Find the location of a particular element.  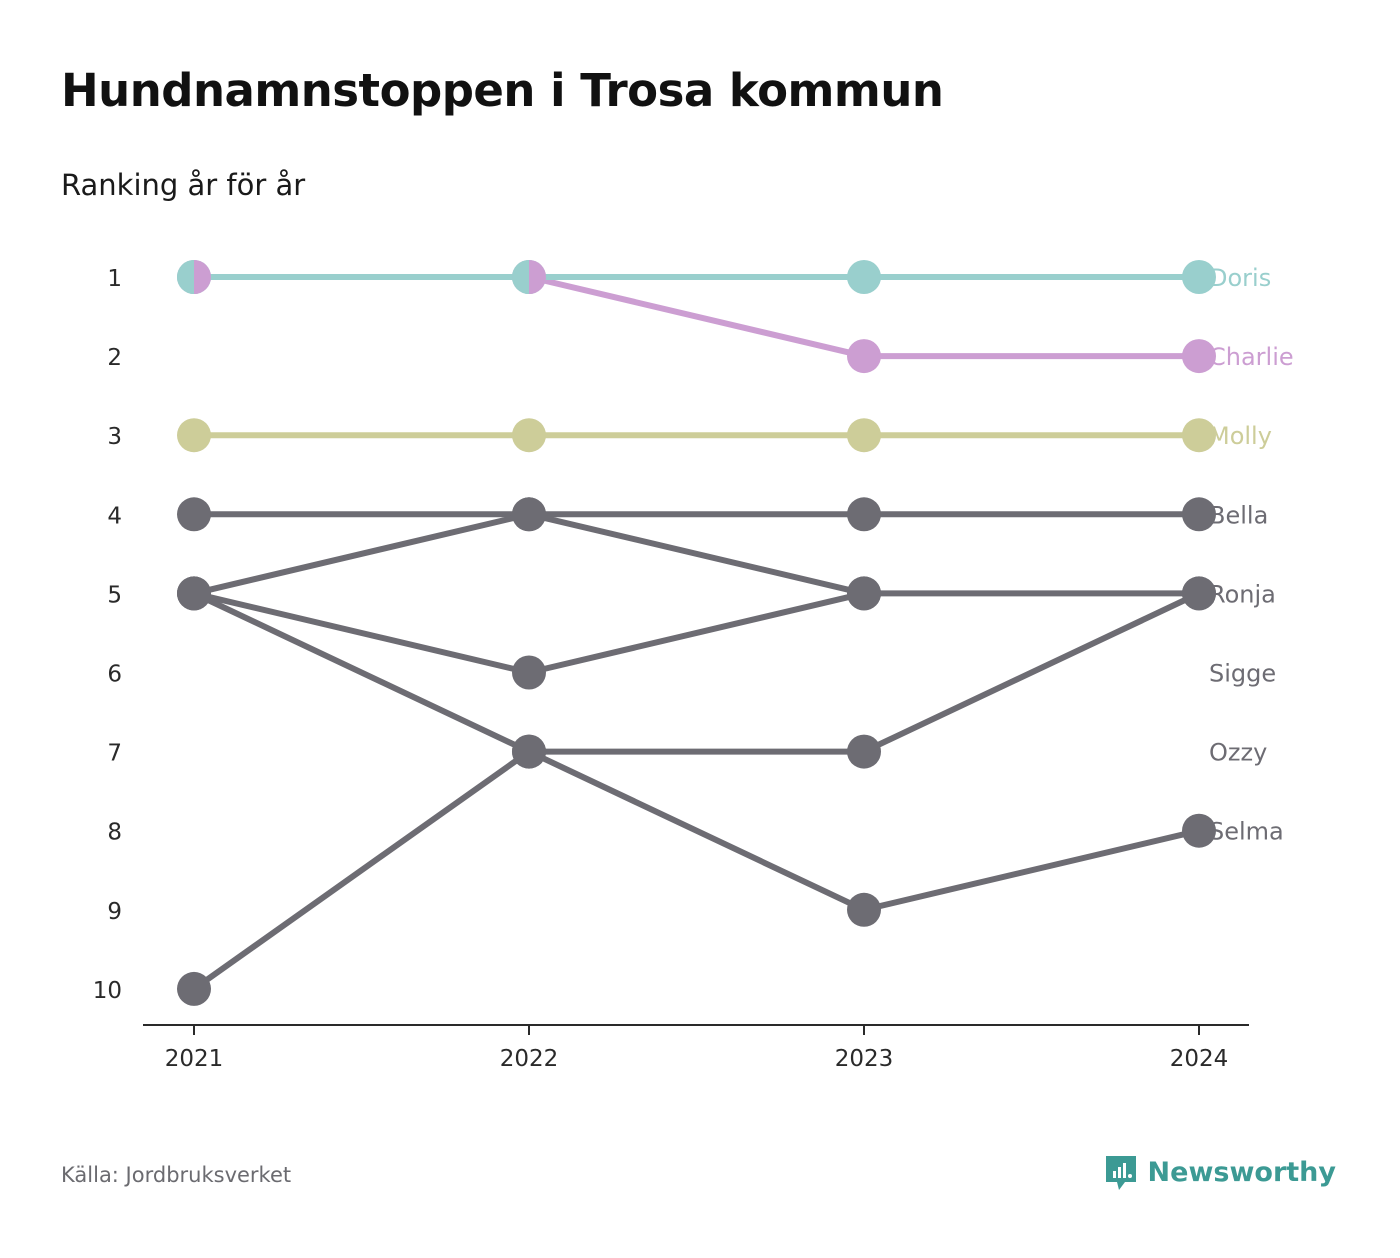

y-tick-label: 9 is located at coordinates (114, 912).